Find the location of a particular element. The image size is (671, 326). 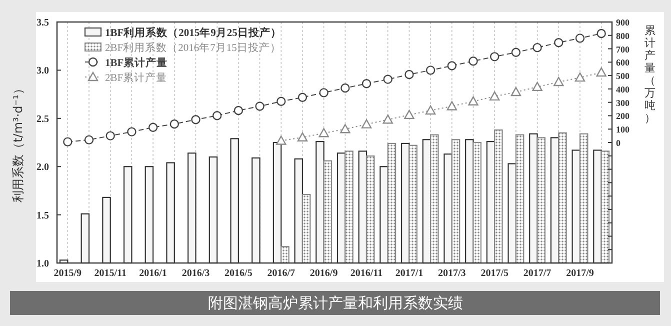

y2-tick-label: 100 is located at coordinates (623, 129).